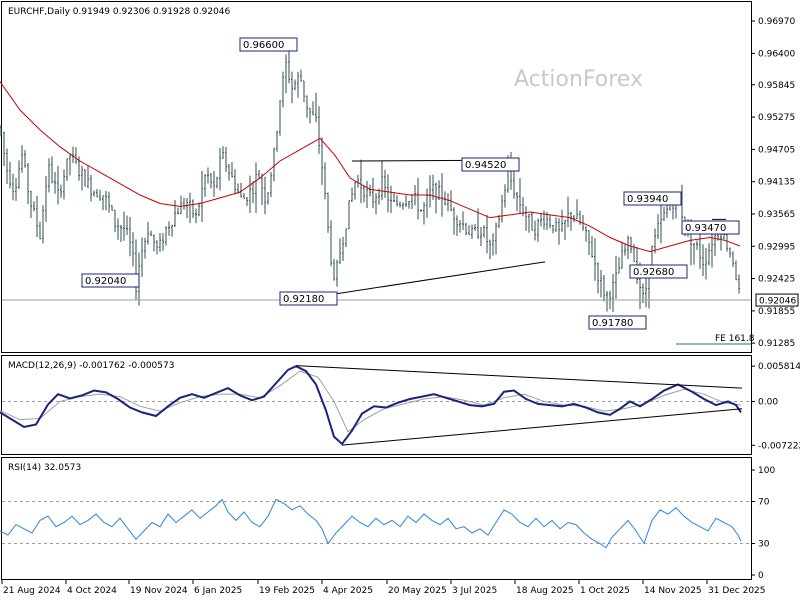 The width and height of the screenshot is (800, 600). Describe the element at coordinates (578, 79) in the screenshot. I see `watermark: ActionForex` at that location.